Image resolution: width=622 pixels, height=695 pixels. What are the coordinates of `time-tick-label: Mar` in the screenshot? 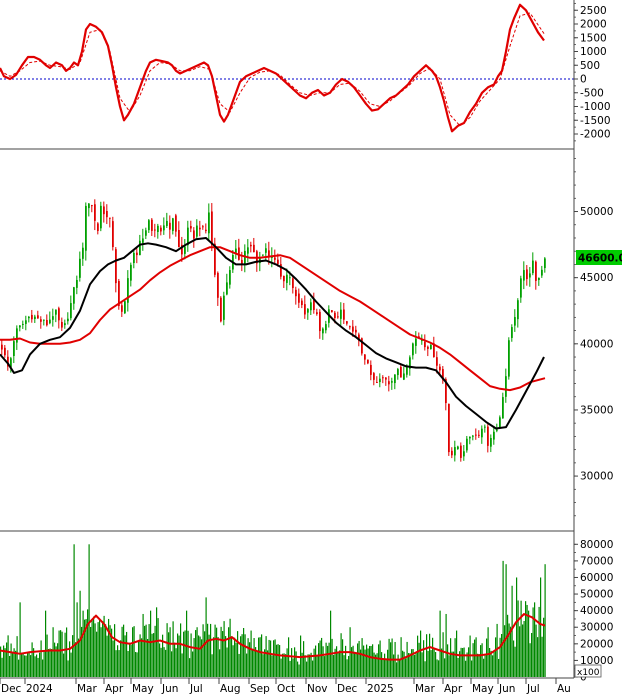 It's located at (87, 689).